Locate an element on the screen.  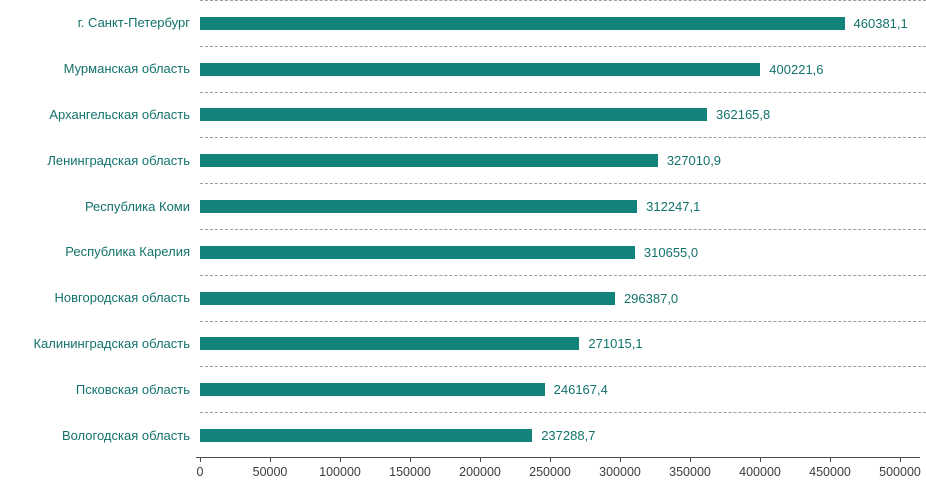
row-plot: 237288,7 is located at coordinates (563, 435).